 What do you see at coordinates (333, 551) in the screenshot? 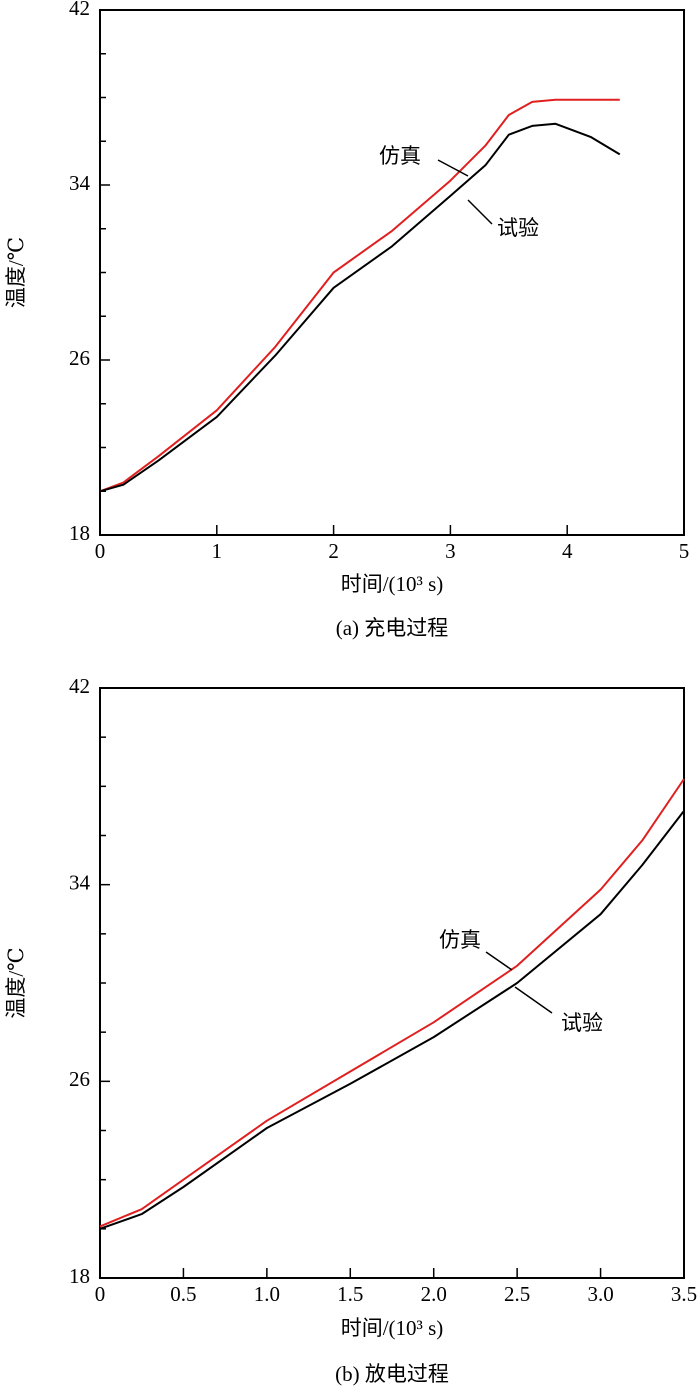
I see `x-tick-label: 2` at bounding box center [333, 551].